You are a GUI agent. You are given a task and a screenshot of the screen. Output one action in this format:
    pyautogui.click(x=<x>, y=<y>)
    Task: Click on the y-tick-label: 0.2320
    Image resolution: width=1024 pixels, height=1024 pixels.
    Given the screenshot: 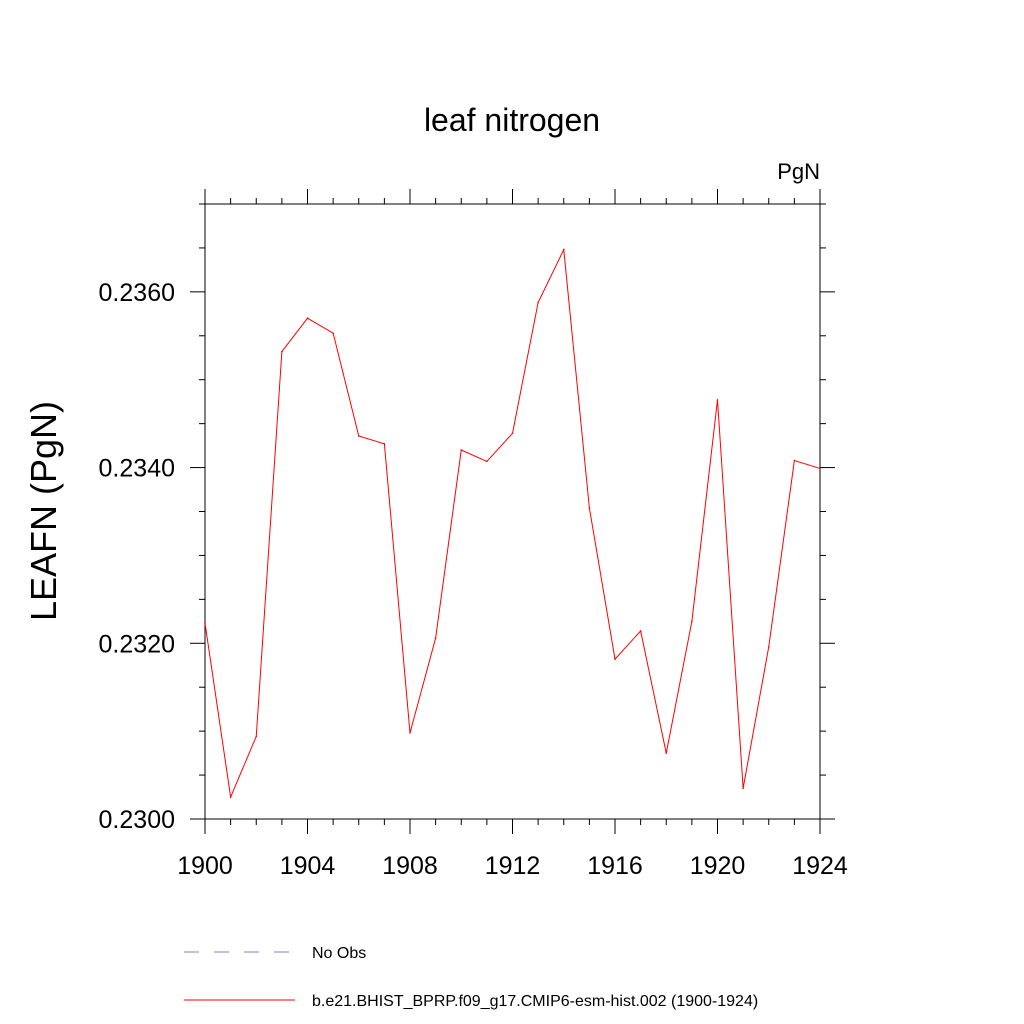 What is the action you would take?
    pyautogui.click(x=137, y=644)
    